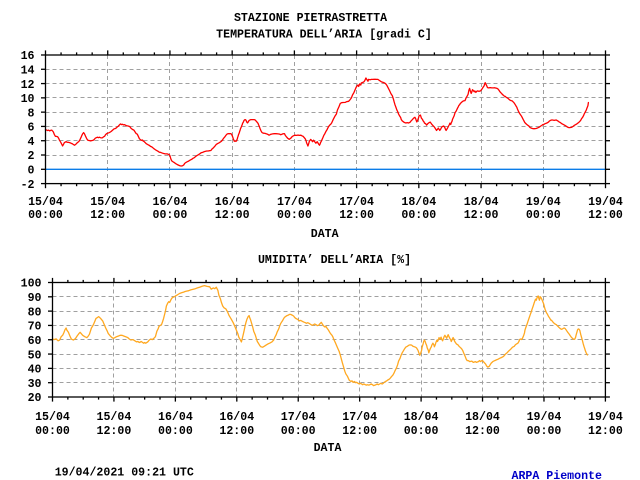  What do you see at coordinates (31, 142) in the screenshot?
I see `svg-text: 4` at bounding box center [31, 142].